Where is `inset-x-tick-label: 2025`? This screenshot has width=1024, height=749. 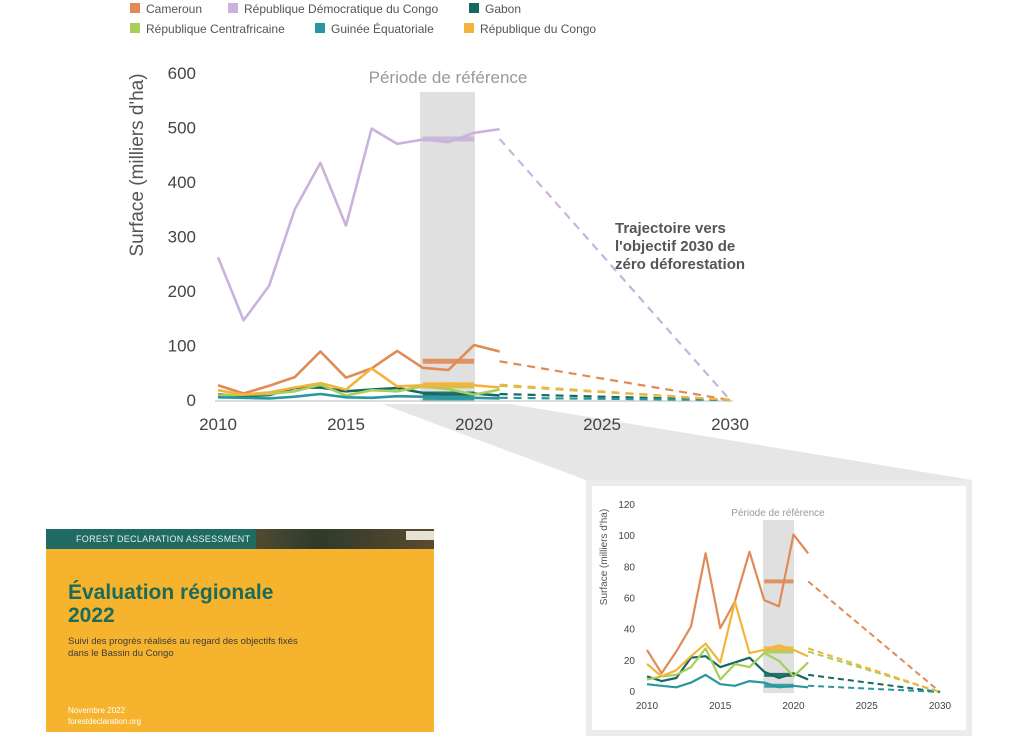 inset-x-tick-label: 2025 is located at coordinates (867, 706).